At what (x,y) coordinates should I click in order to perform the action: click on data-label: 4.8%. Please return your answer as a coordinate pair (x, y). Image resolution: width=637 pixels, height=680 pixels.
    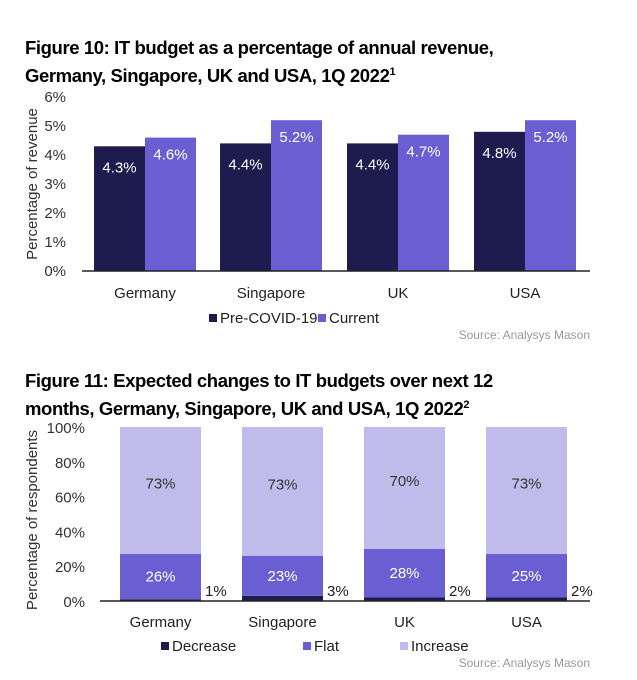
    Looking at the image, I should click on (499, 153).